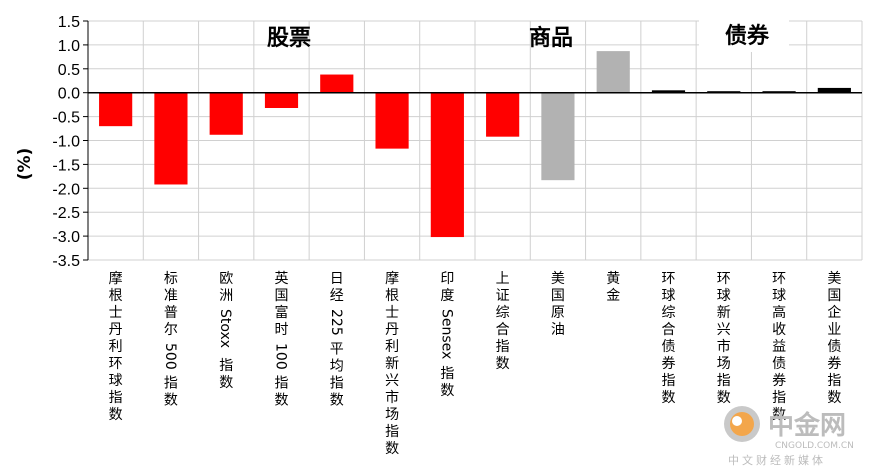 The height and width of the screenshot is (473, 878). I want to click on category-label-char: 印, so click(447, 279).